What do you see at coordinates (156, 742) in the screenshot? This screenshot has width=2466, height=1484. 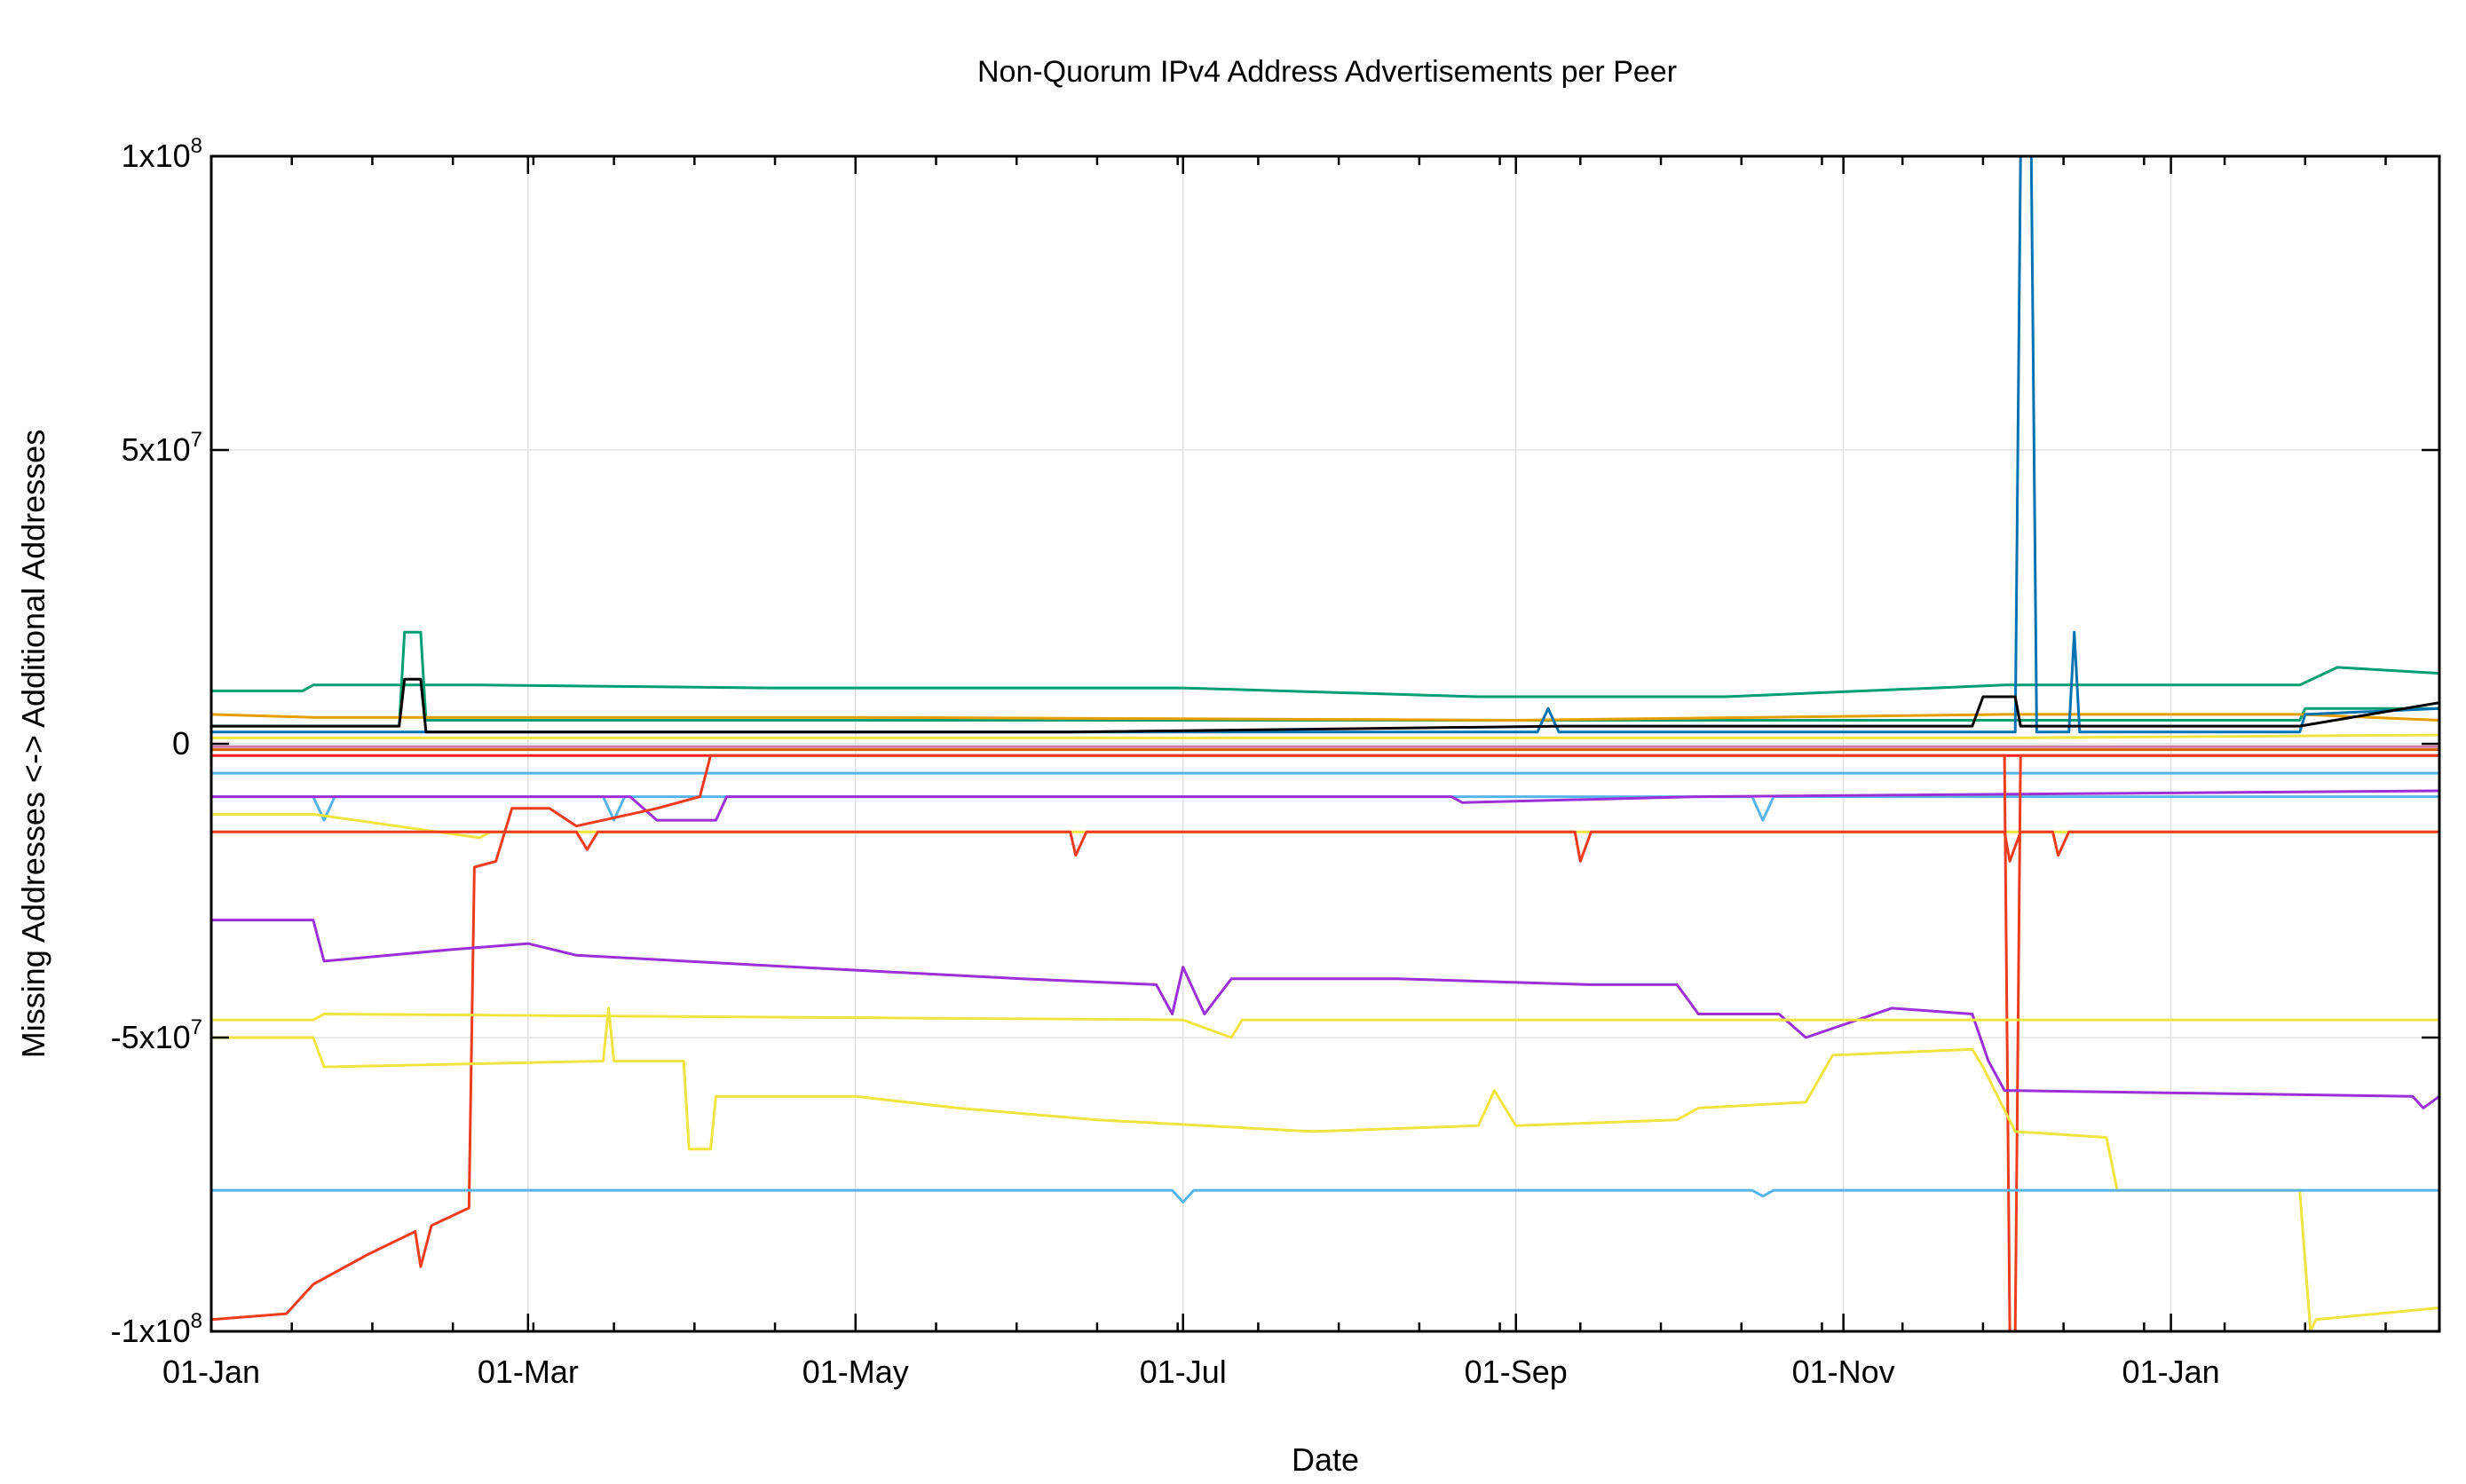 I see `y-axis-tick-labels: 1x10⁸ 5x10⁷ 0 -5x10⁷ -1x10⁸` at bounding box center [156, 742].